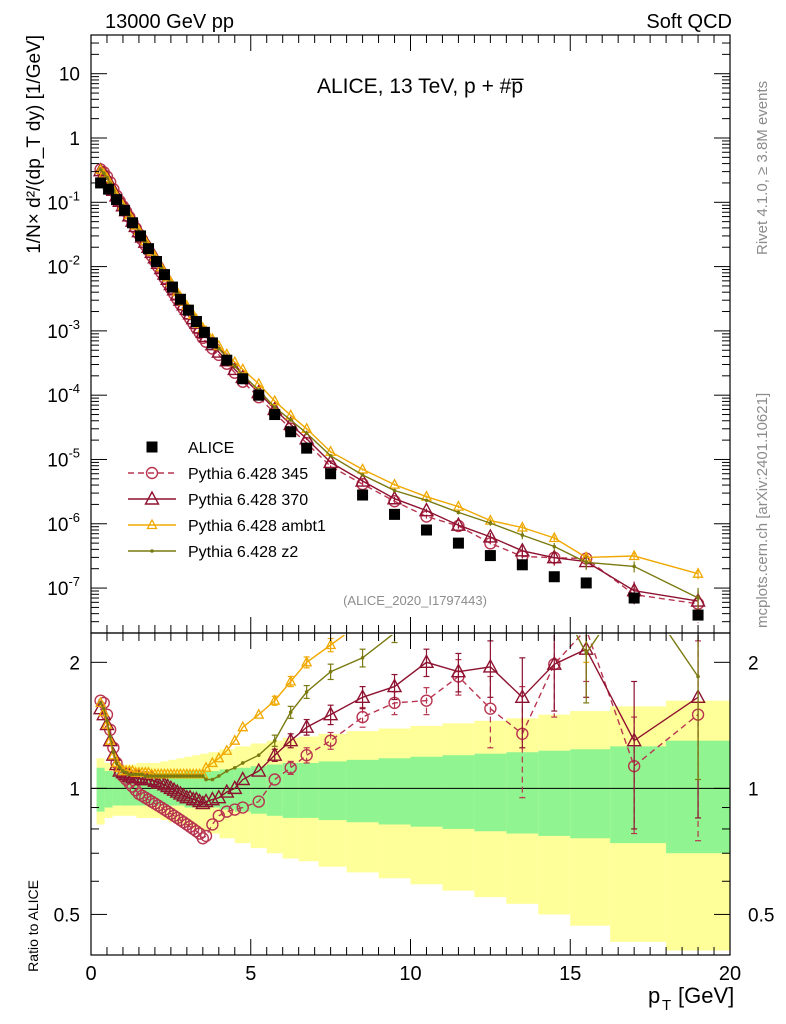 This screenshot has width=786, height=1024. Describe the element at coordinates (666, 1005) in the screenshot. I see `x-axis-label-sub: T` at that location.